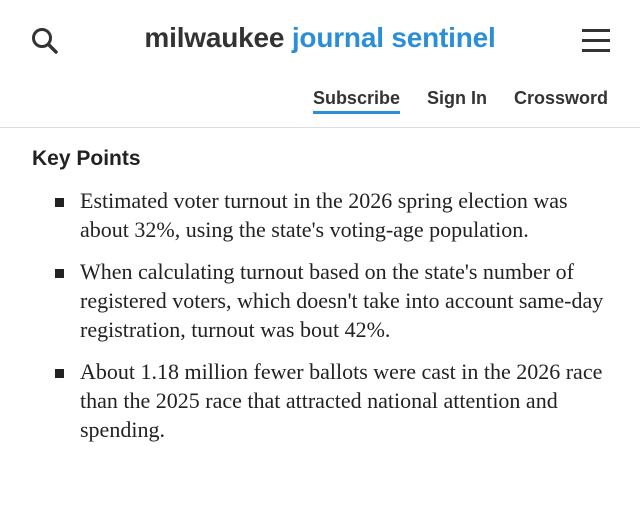 Image resolution: width=640 pixels, height=532 pixels. Describe the element at coordinates (456, 98) in the screenshot. I see `nav-link: Sign In` at that location.